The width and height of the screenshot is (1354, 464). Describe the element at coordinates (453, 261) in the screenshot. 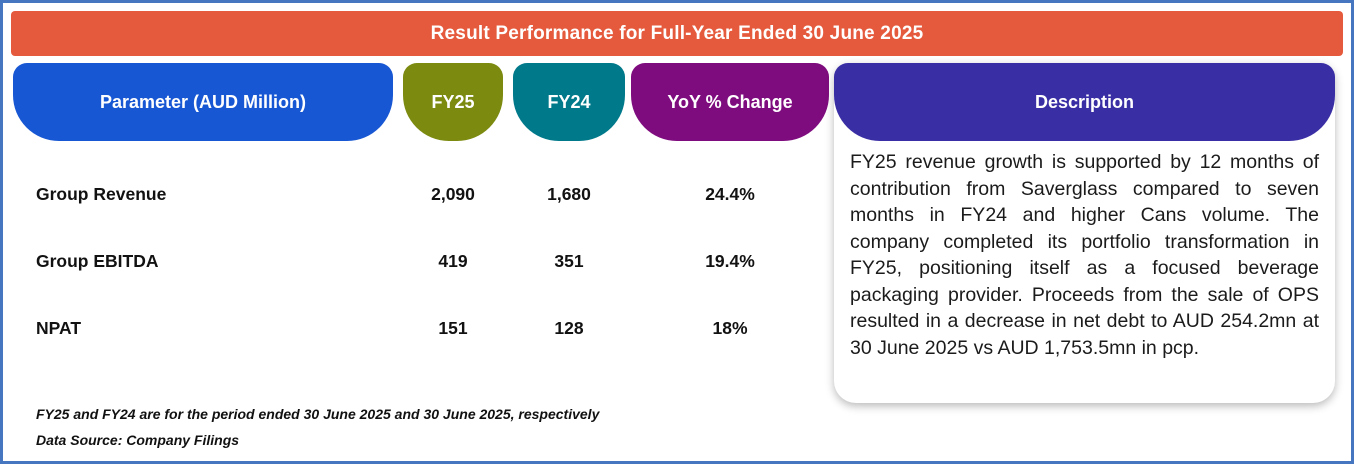

I see `row-fy25-value: 419` at that location.